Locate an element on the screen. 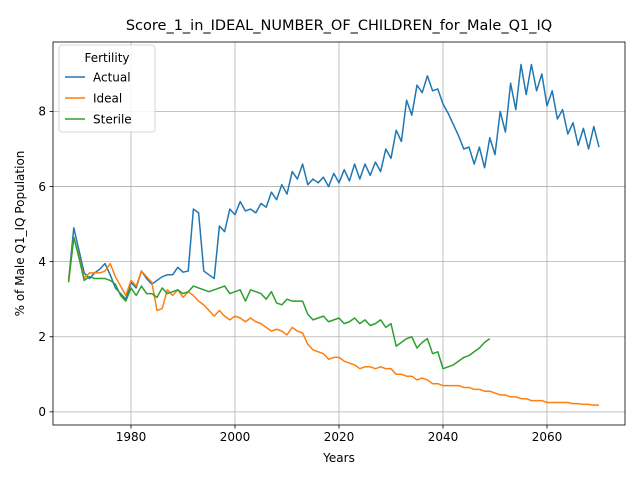 Image resolution: width=640 pixels, height=480 pixels. legend-title: Fertility is located at coordinates (106, 58).